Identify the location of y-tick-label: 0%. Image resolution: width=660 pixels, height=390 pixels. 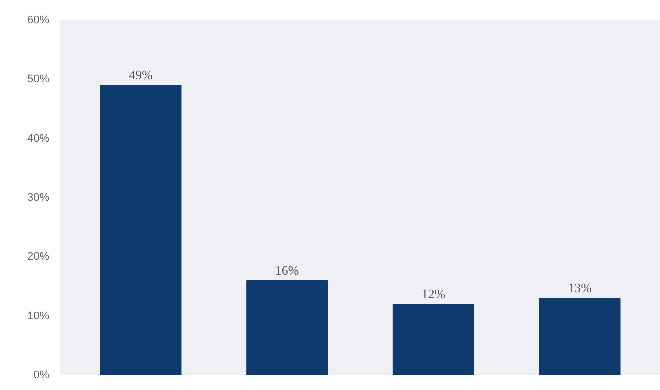
(42, 376).